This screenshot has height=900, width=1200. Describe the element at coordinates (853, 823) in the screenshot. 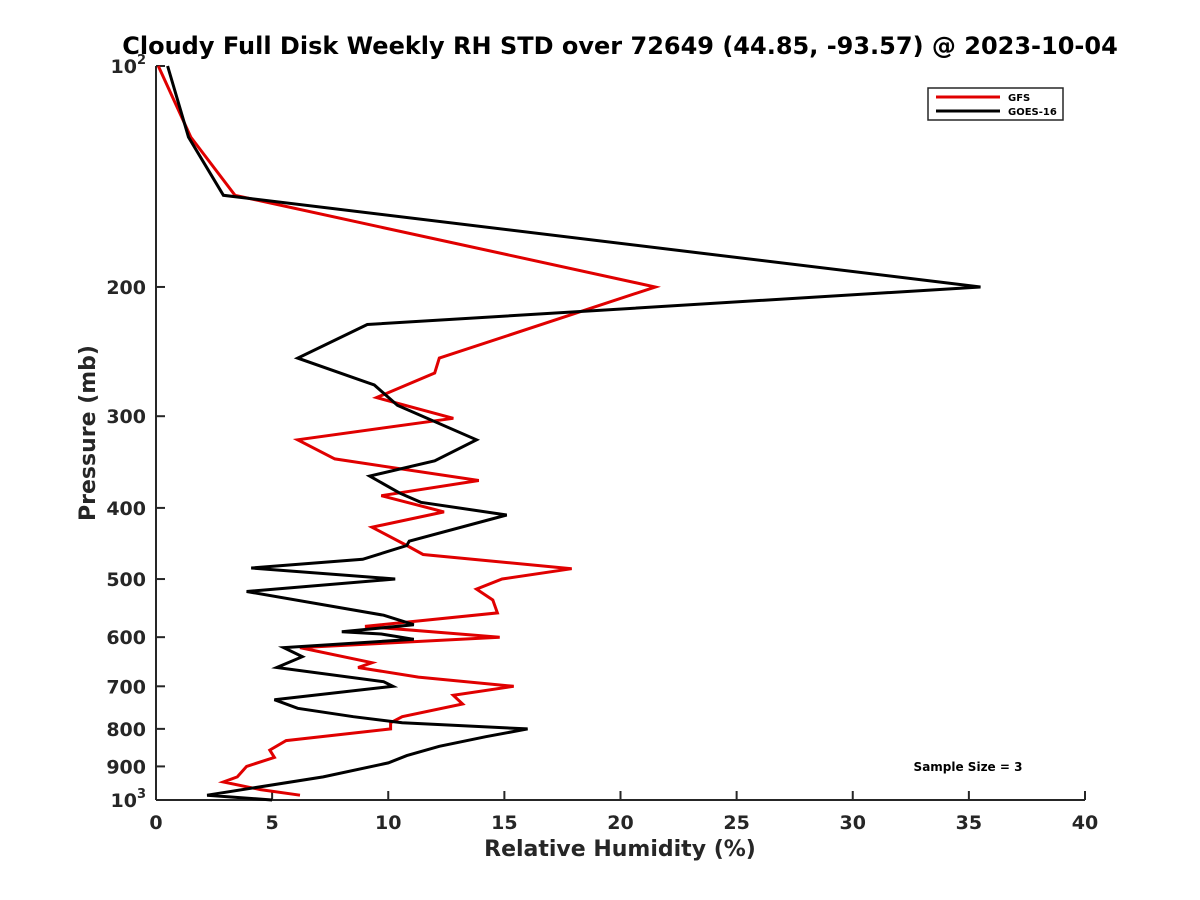

I see `x-tick-label: 30` at that location.